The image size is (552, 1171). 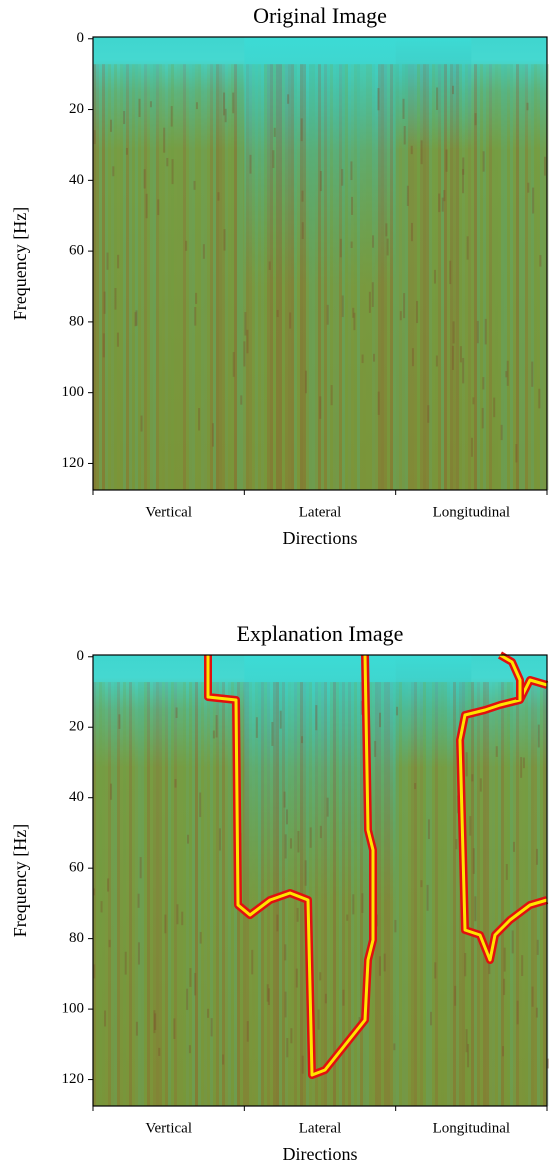 What do you see at coordinates (76, 797) in the screenshot?
I see `y-tick-label: 40` at bounding box center [76, 797].